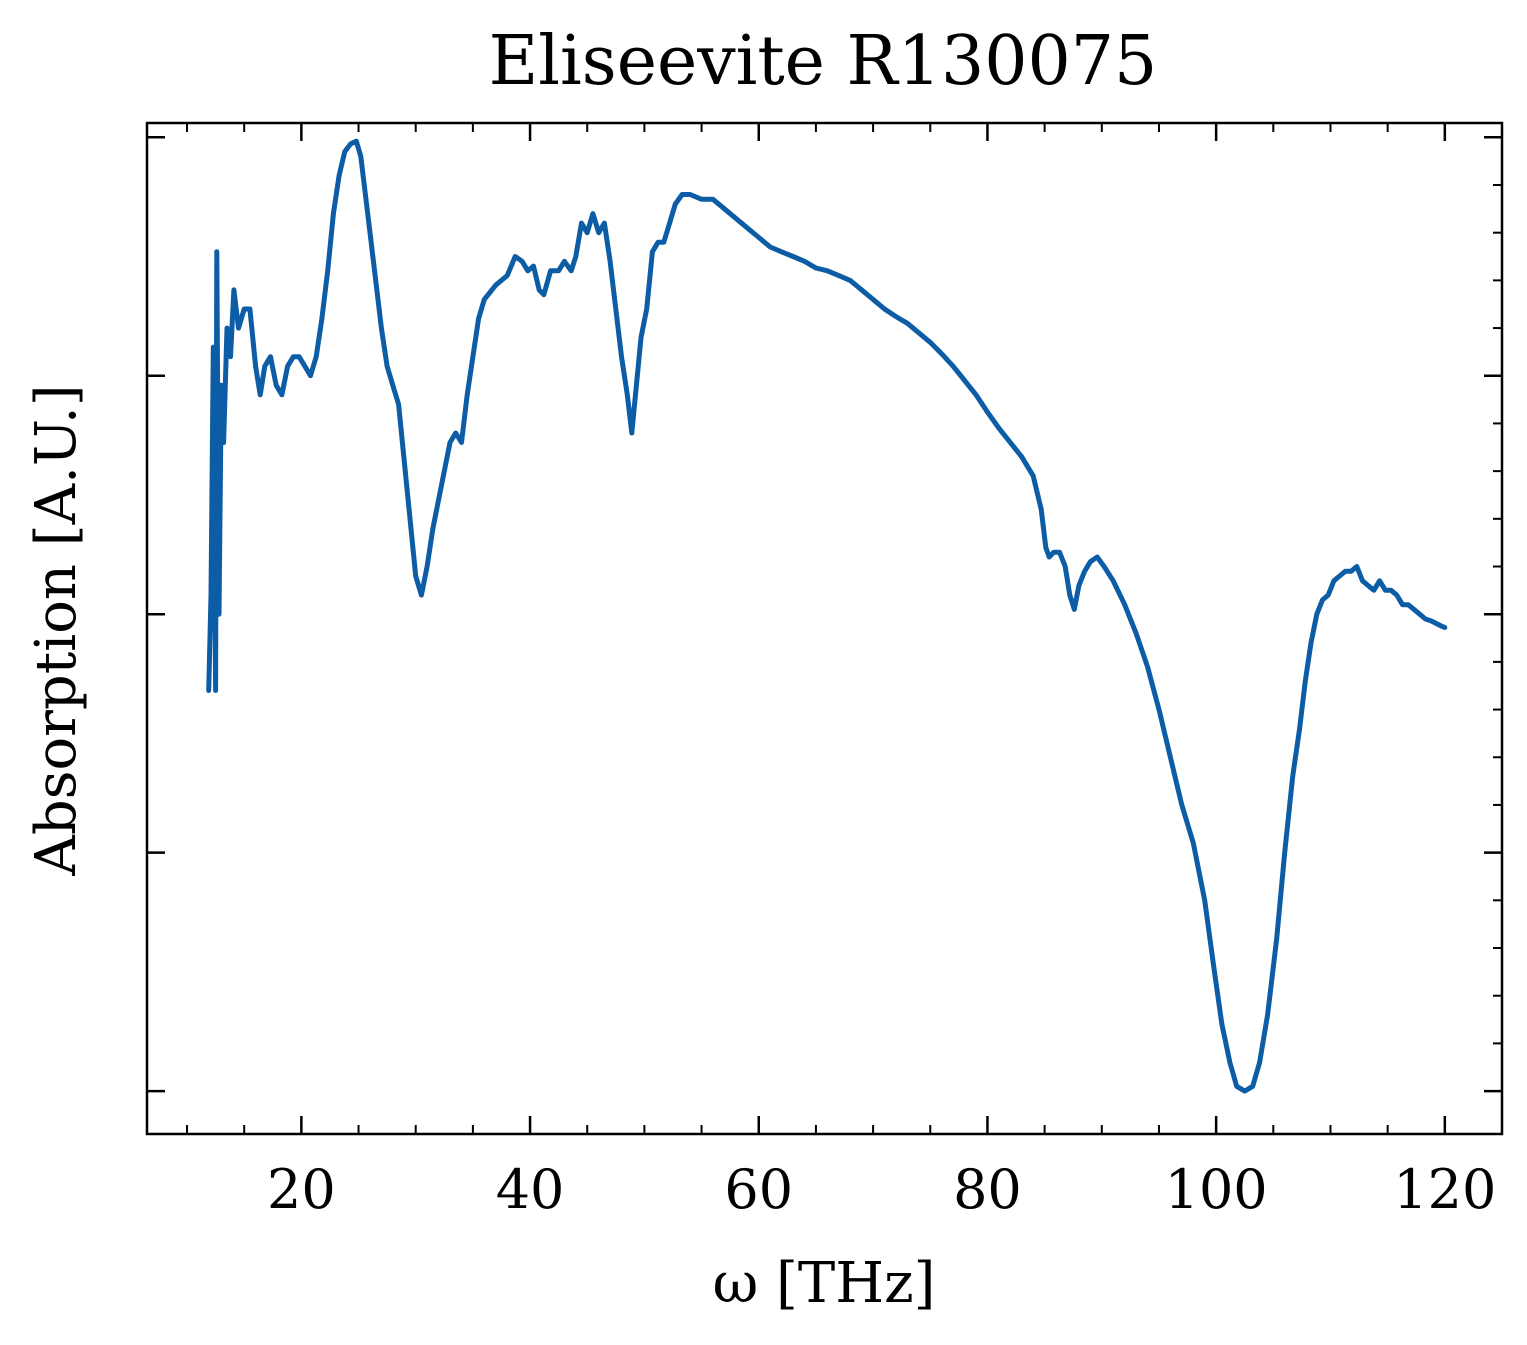  Describe the element at coordinates (301, 1189) in the screenshot. I see `x-tick-label: 20` at that location.